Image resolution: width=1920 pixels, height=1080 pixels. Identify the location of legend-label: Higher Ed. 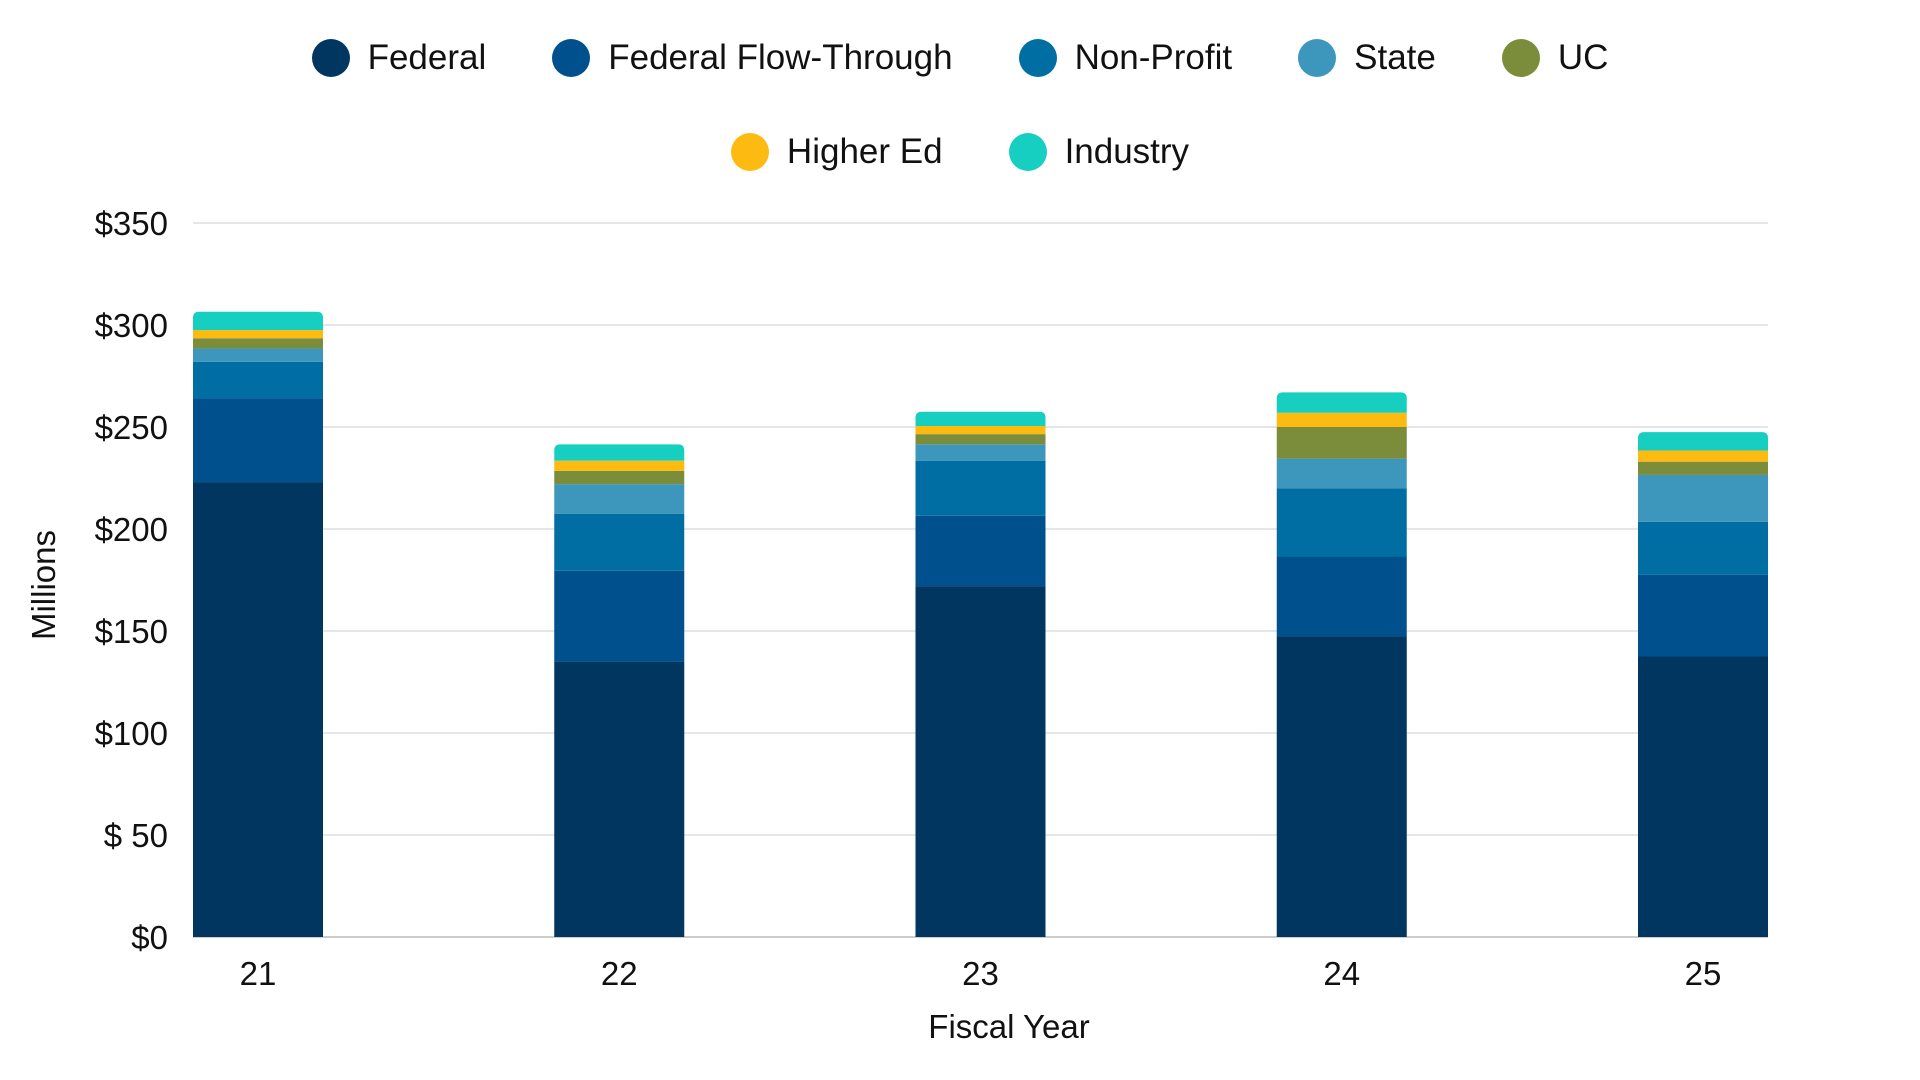
(864, 151).